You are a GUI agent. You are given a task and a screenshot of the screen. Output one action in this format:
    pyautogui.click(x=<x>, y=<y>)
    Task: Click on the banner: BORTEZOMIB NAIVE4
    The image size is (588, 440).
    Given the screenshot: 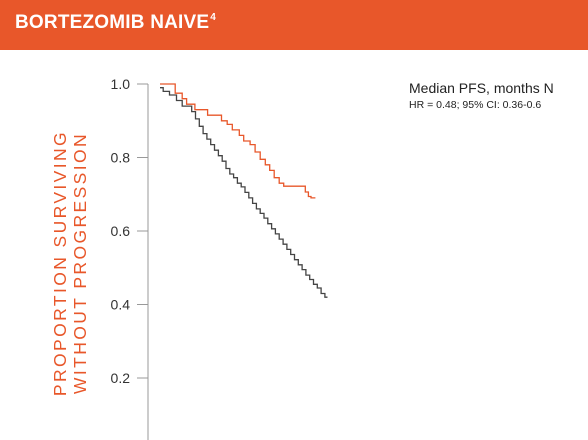 What is the action you would take?
    pyautogui.click(x=294, y=25)
    